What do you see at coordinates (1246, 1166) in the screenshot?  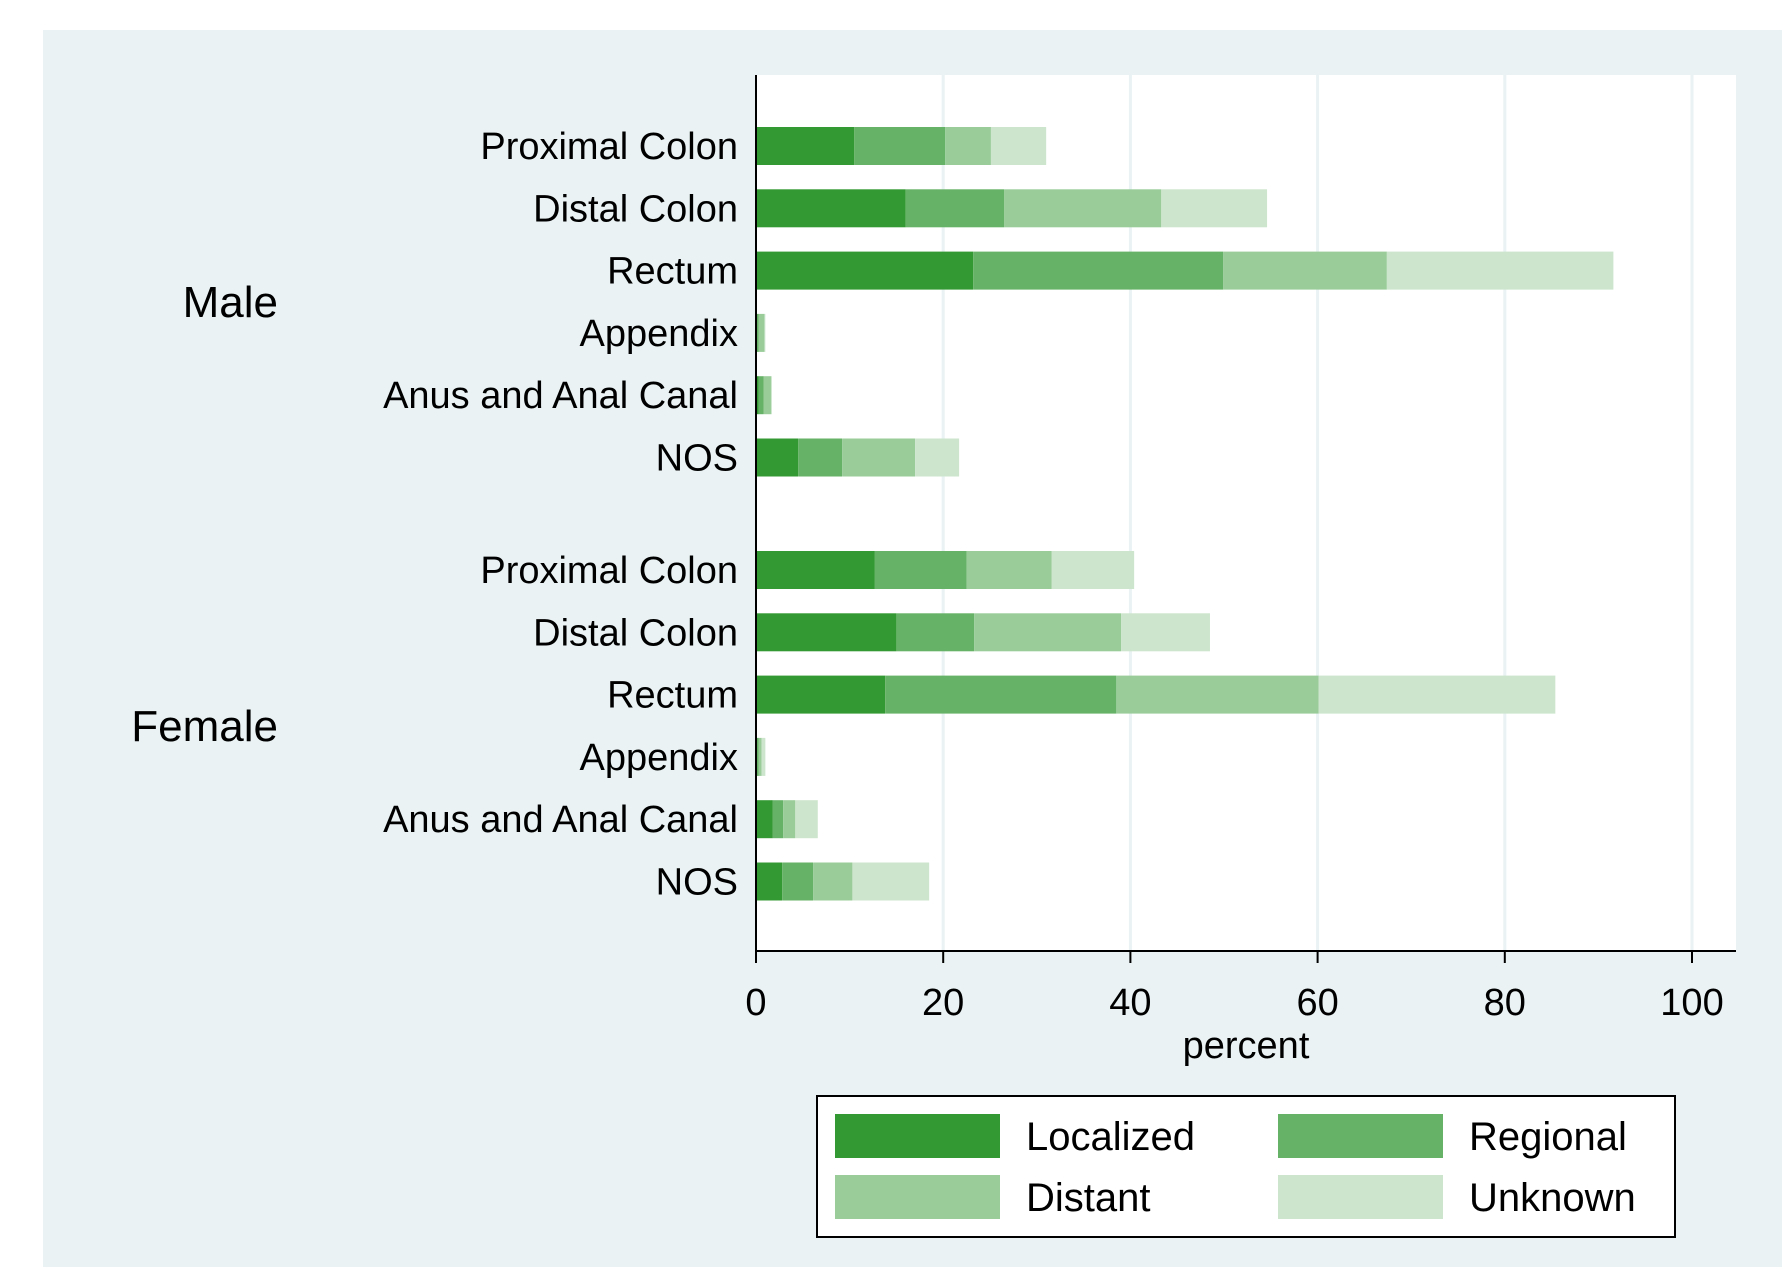 I see `legend: Localized Regional Distant Unknown` at bounding box center [1246, 1166].